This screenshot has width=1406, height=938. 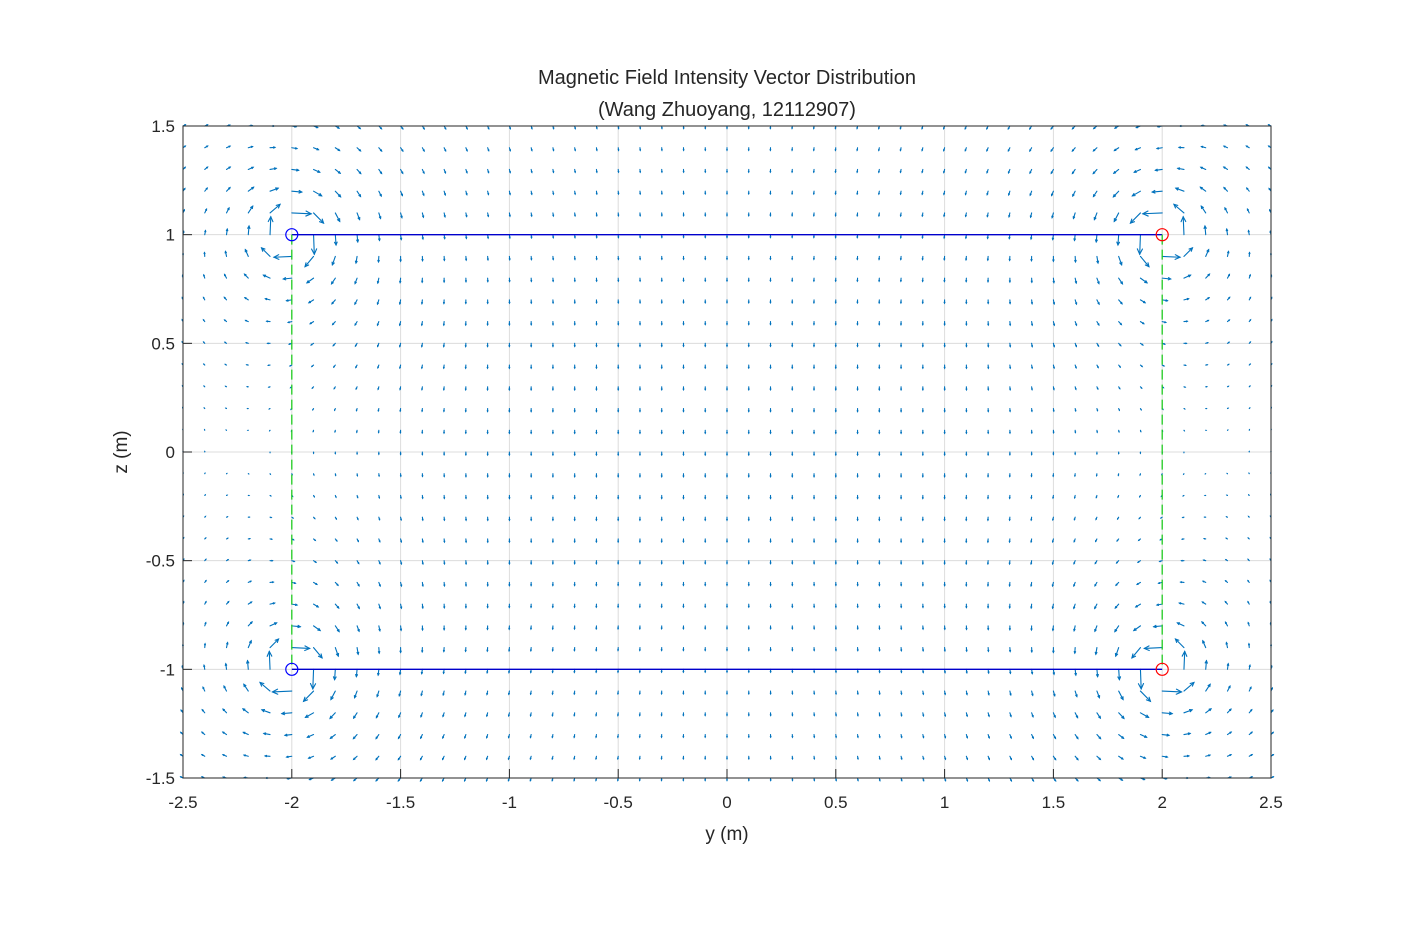 What do you see at coordinates (726, 834) in the screenshot?
I see `x-axis-label: y (m)` at bounding box center [726, 834].